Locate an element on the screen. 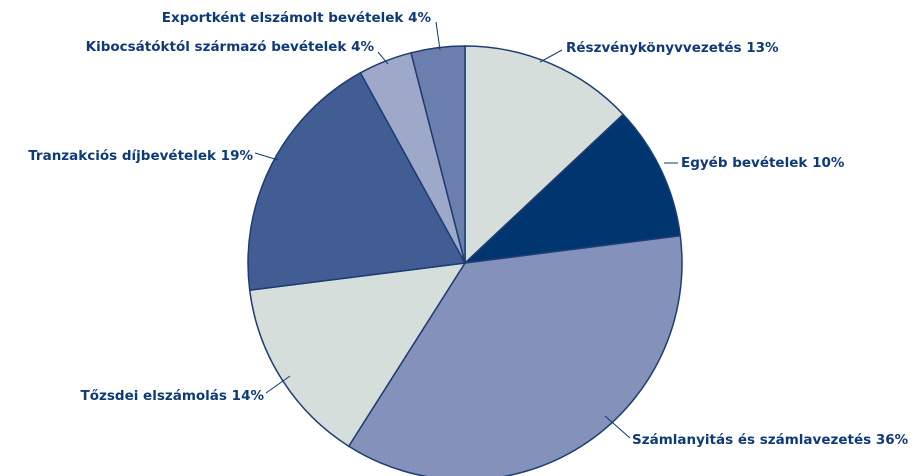 Image resolution: width=921 pixels, height=476 pixels. slice-value: 10% is located at coordinates (828, 163).